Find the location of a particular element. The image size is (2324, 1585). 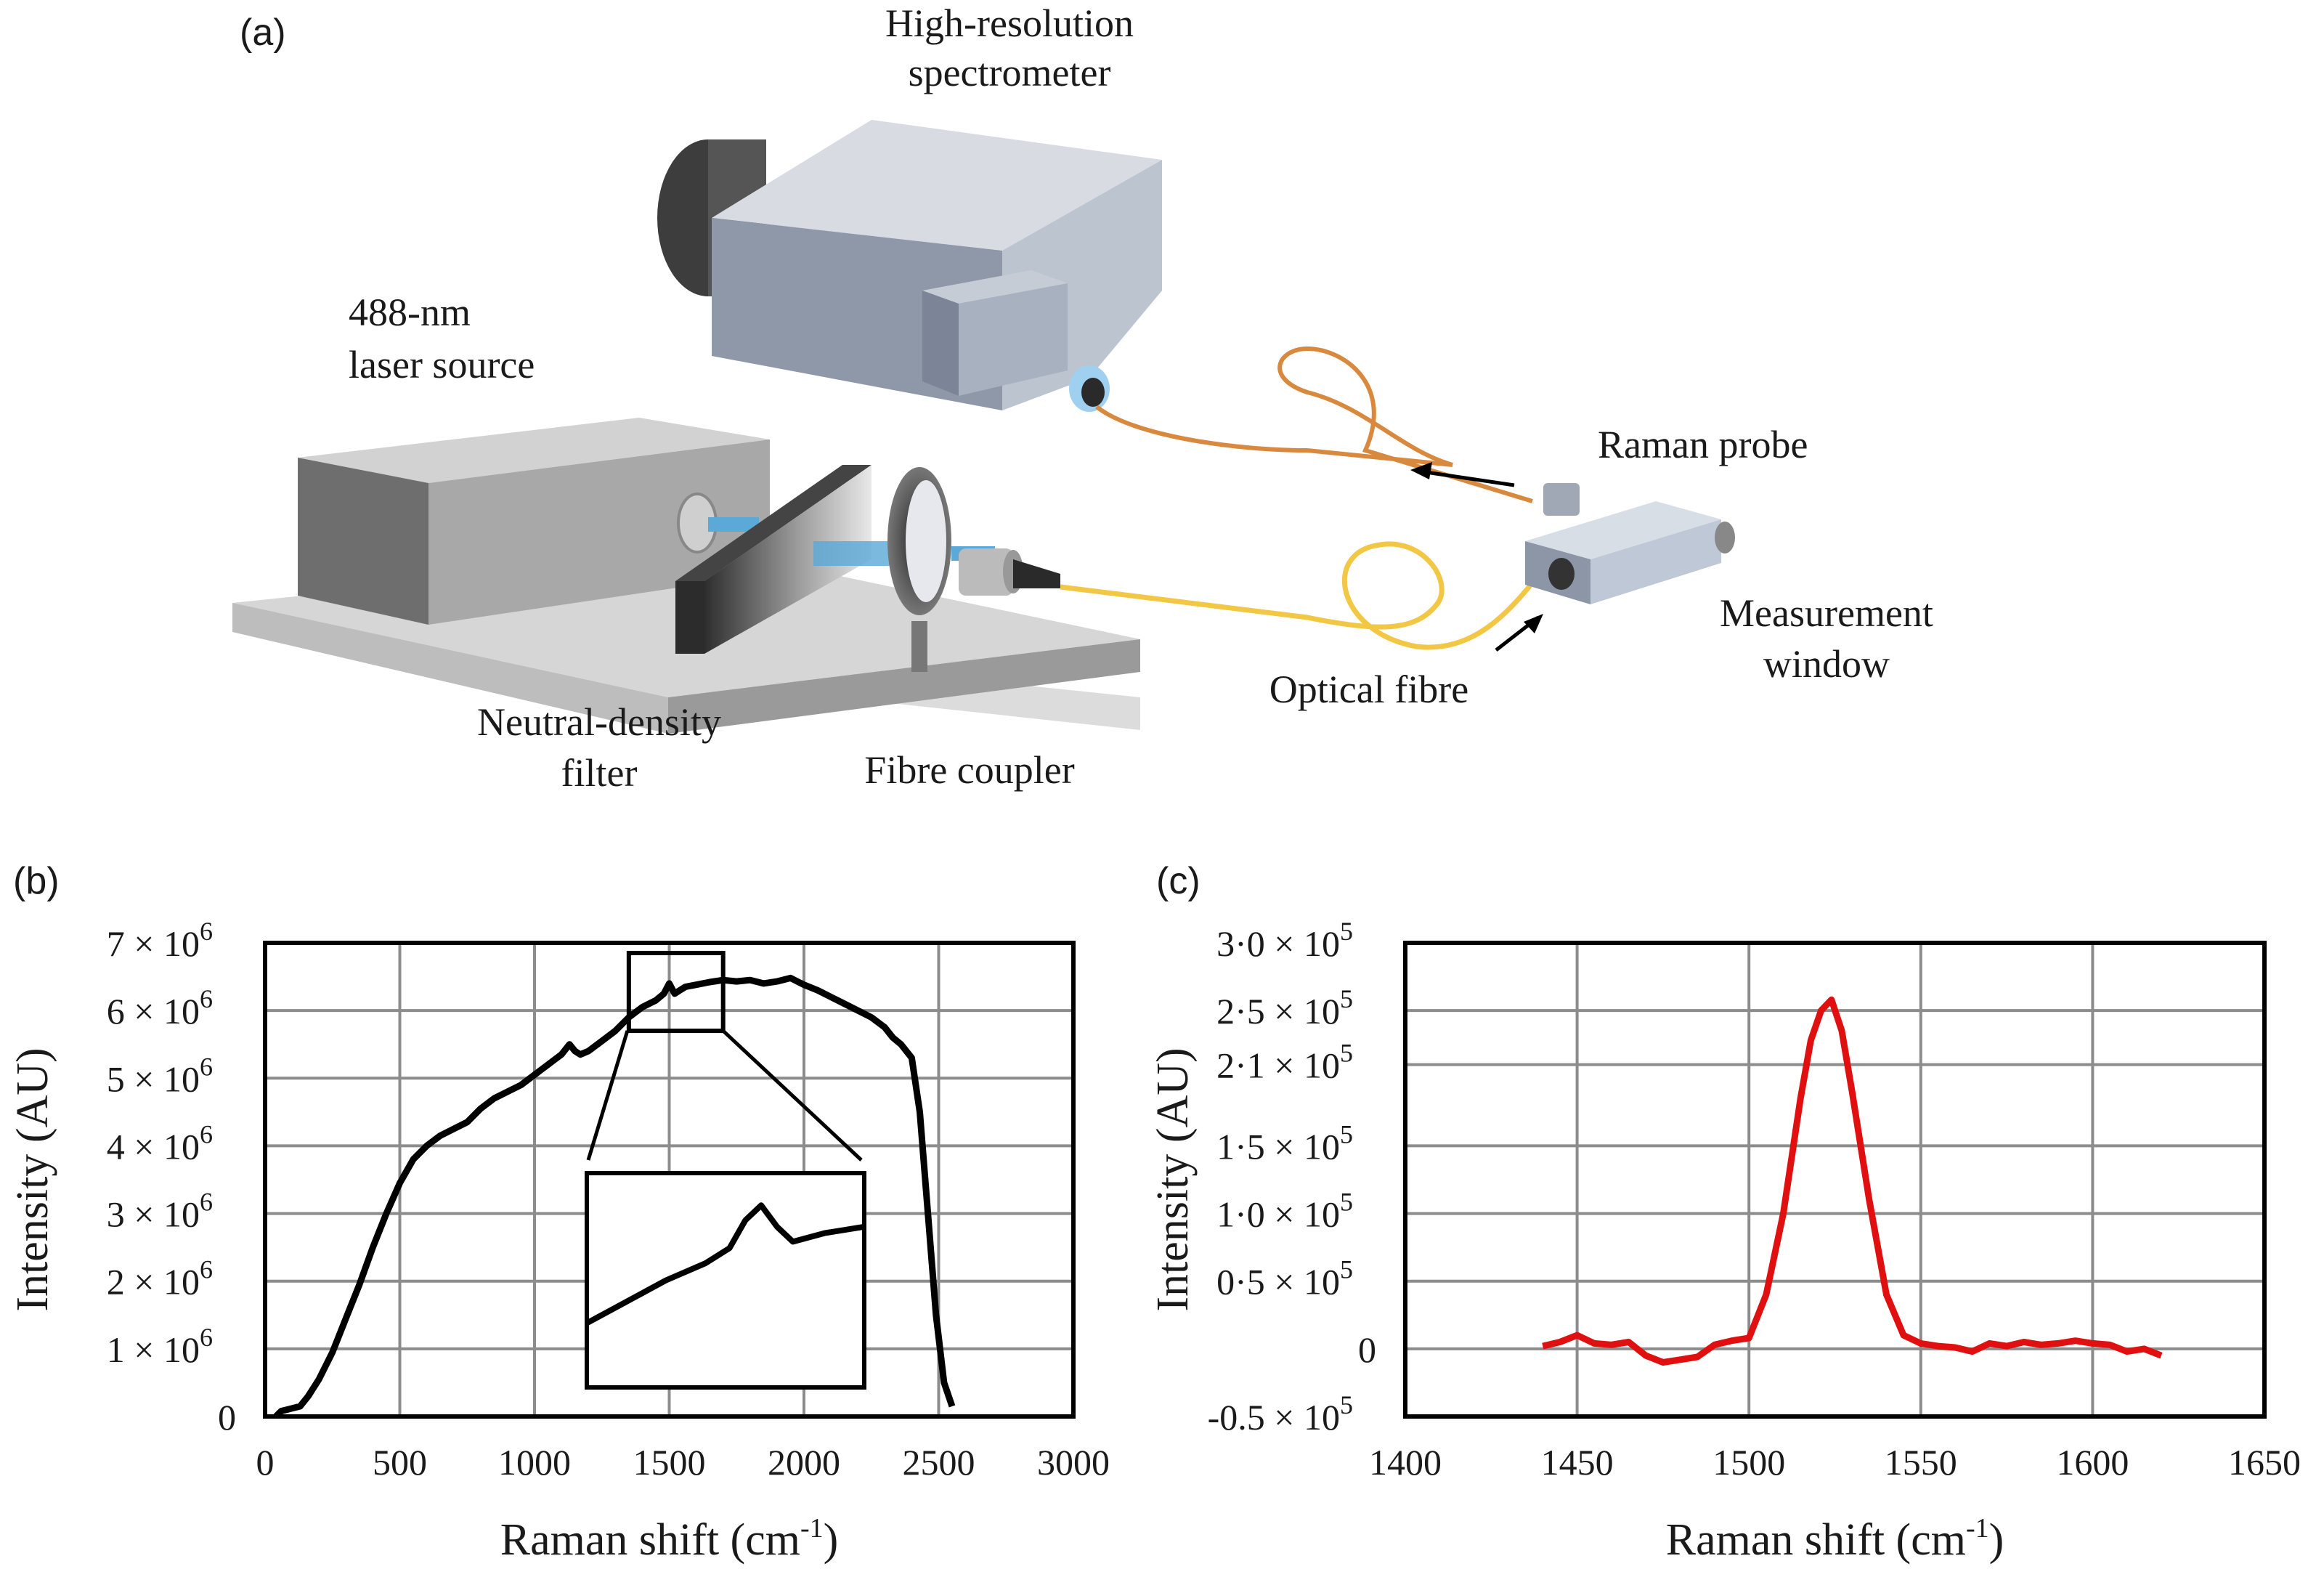

c-y-tick-label: 1·0 × 105 is located at coordinates (1284, 1211).